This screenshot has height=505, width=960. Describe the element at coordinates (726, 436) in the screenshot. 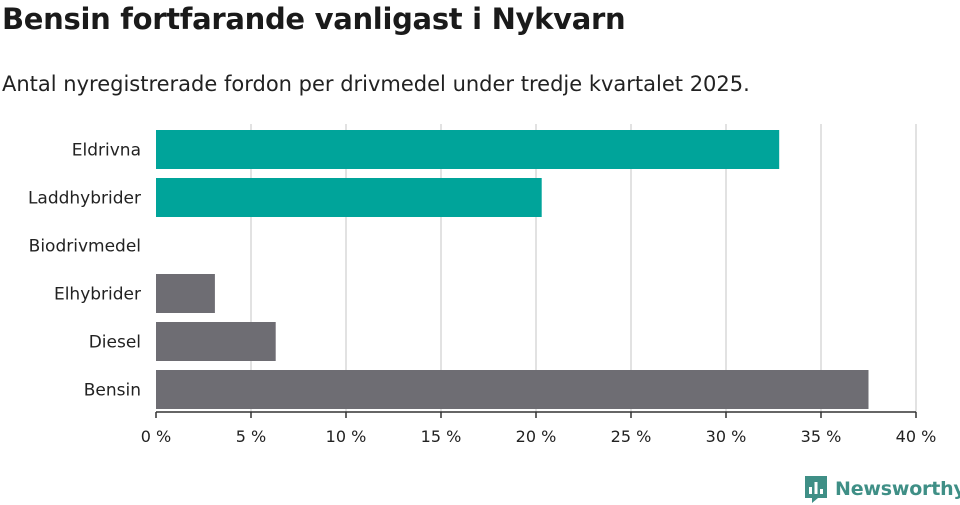

I see `x-tick-label: 30 %` at that location.